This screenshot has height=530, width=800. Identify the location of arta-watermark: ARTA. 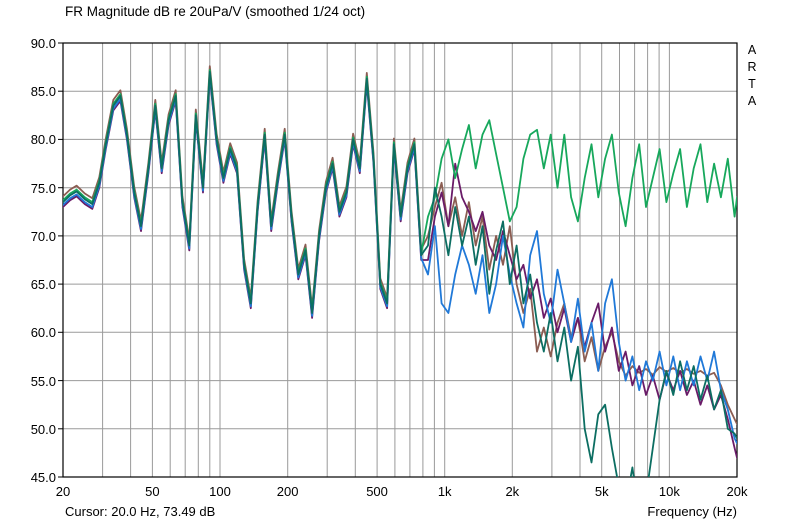
(752, 77).